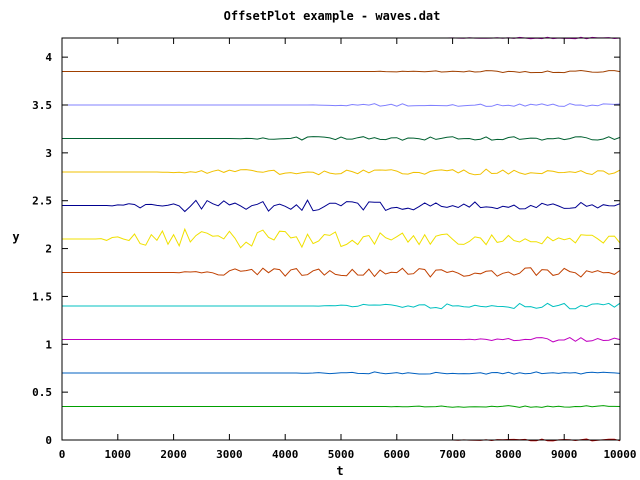 The width and height of the screenshot is (640, 480). I want to click on chart-title: OffsetPlot example - waves.dat, so click(332, 16).